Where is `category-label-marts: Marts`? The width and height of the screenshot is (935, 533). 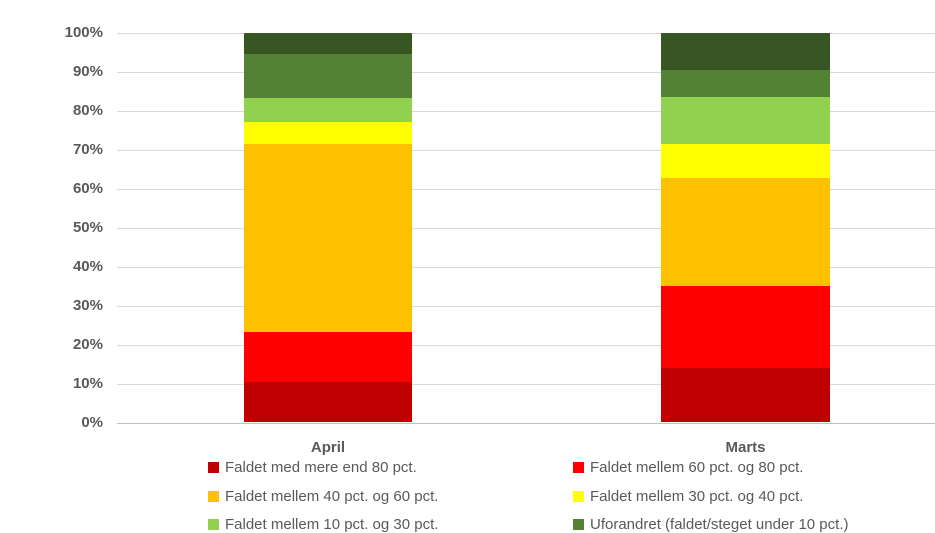 category-label-marts: Marts is located at coordinates (745, 447).